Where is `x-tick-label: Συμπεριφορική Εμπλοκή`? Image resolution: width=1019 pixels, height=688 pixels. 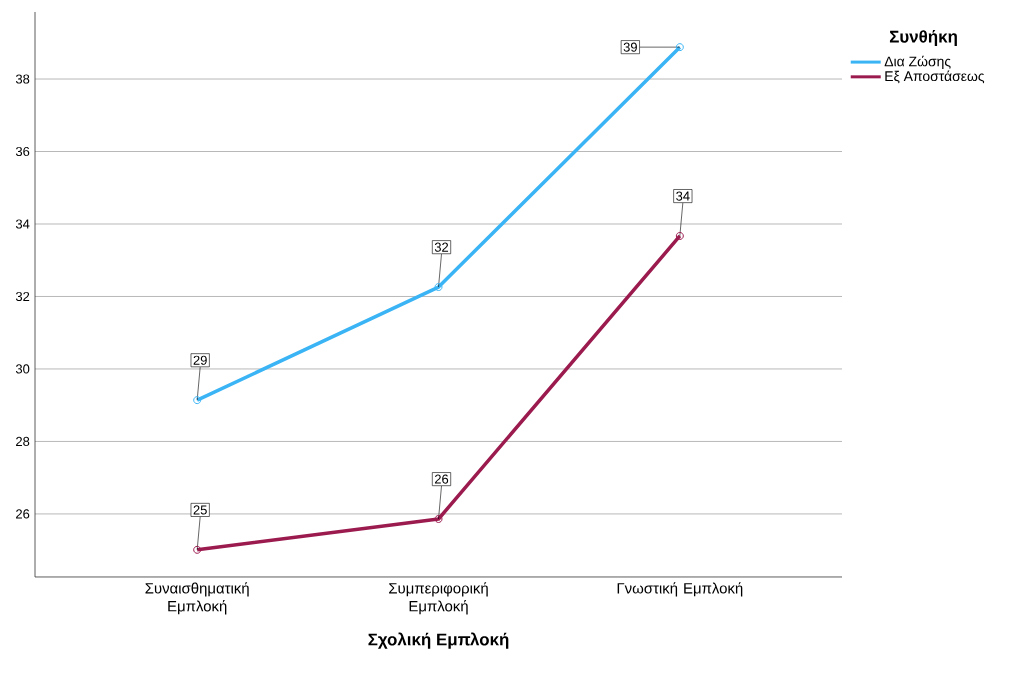 x-tick-label: Συμπεριφορική Εμπλοκή is located at coordinates (438, 598).